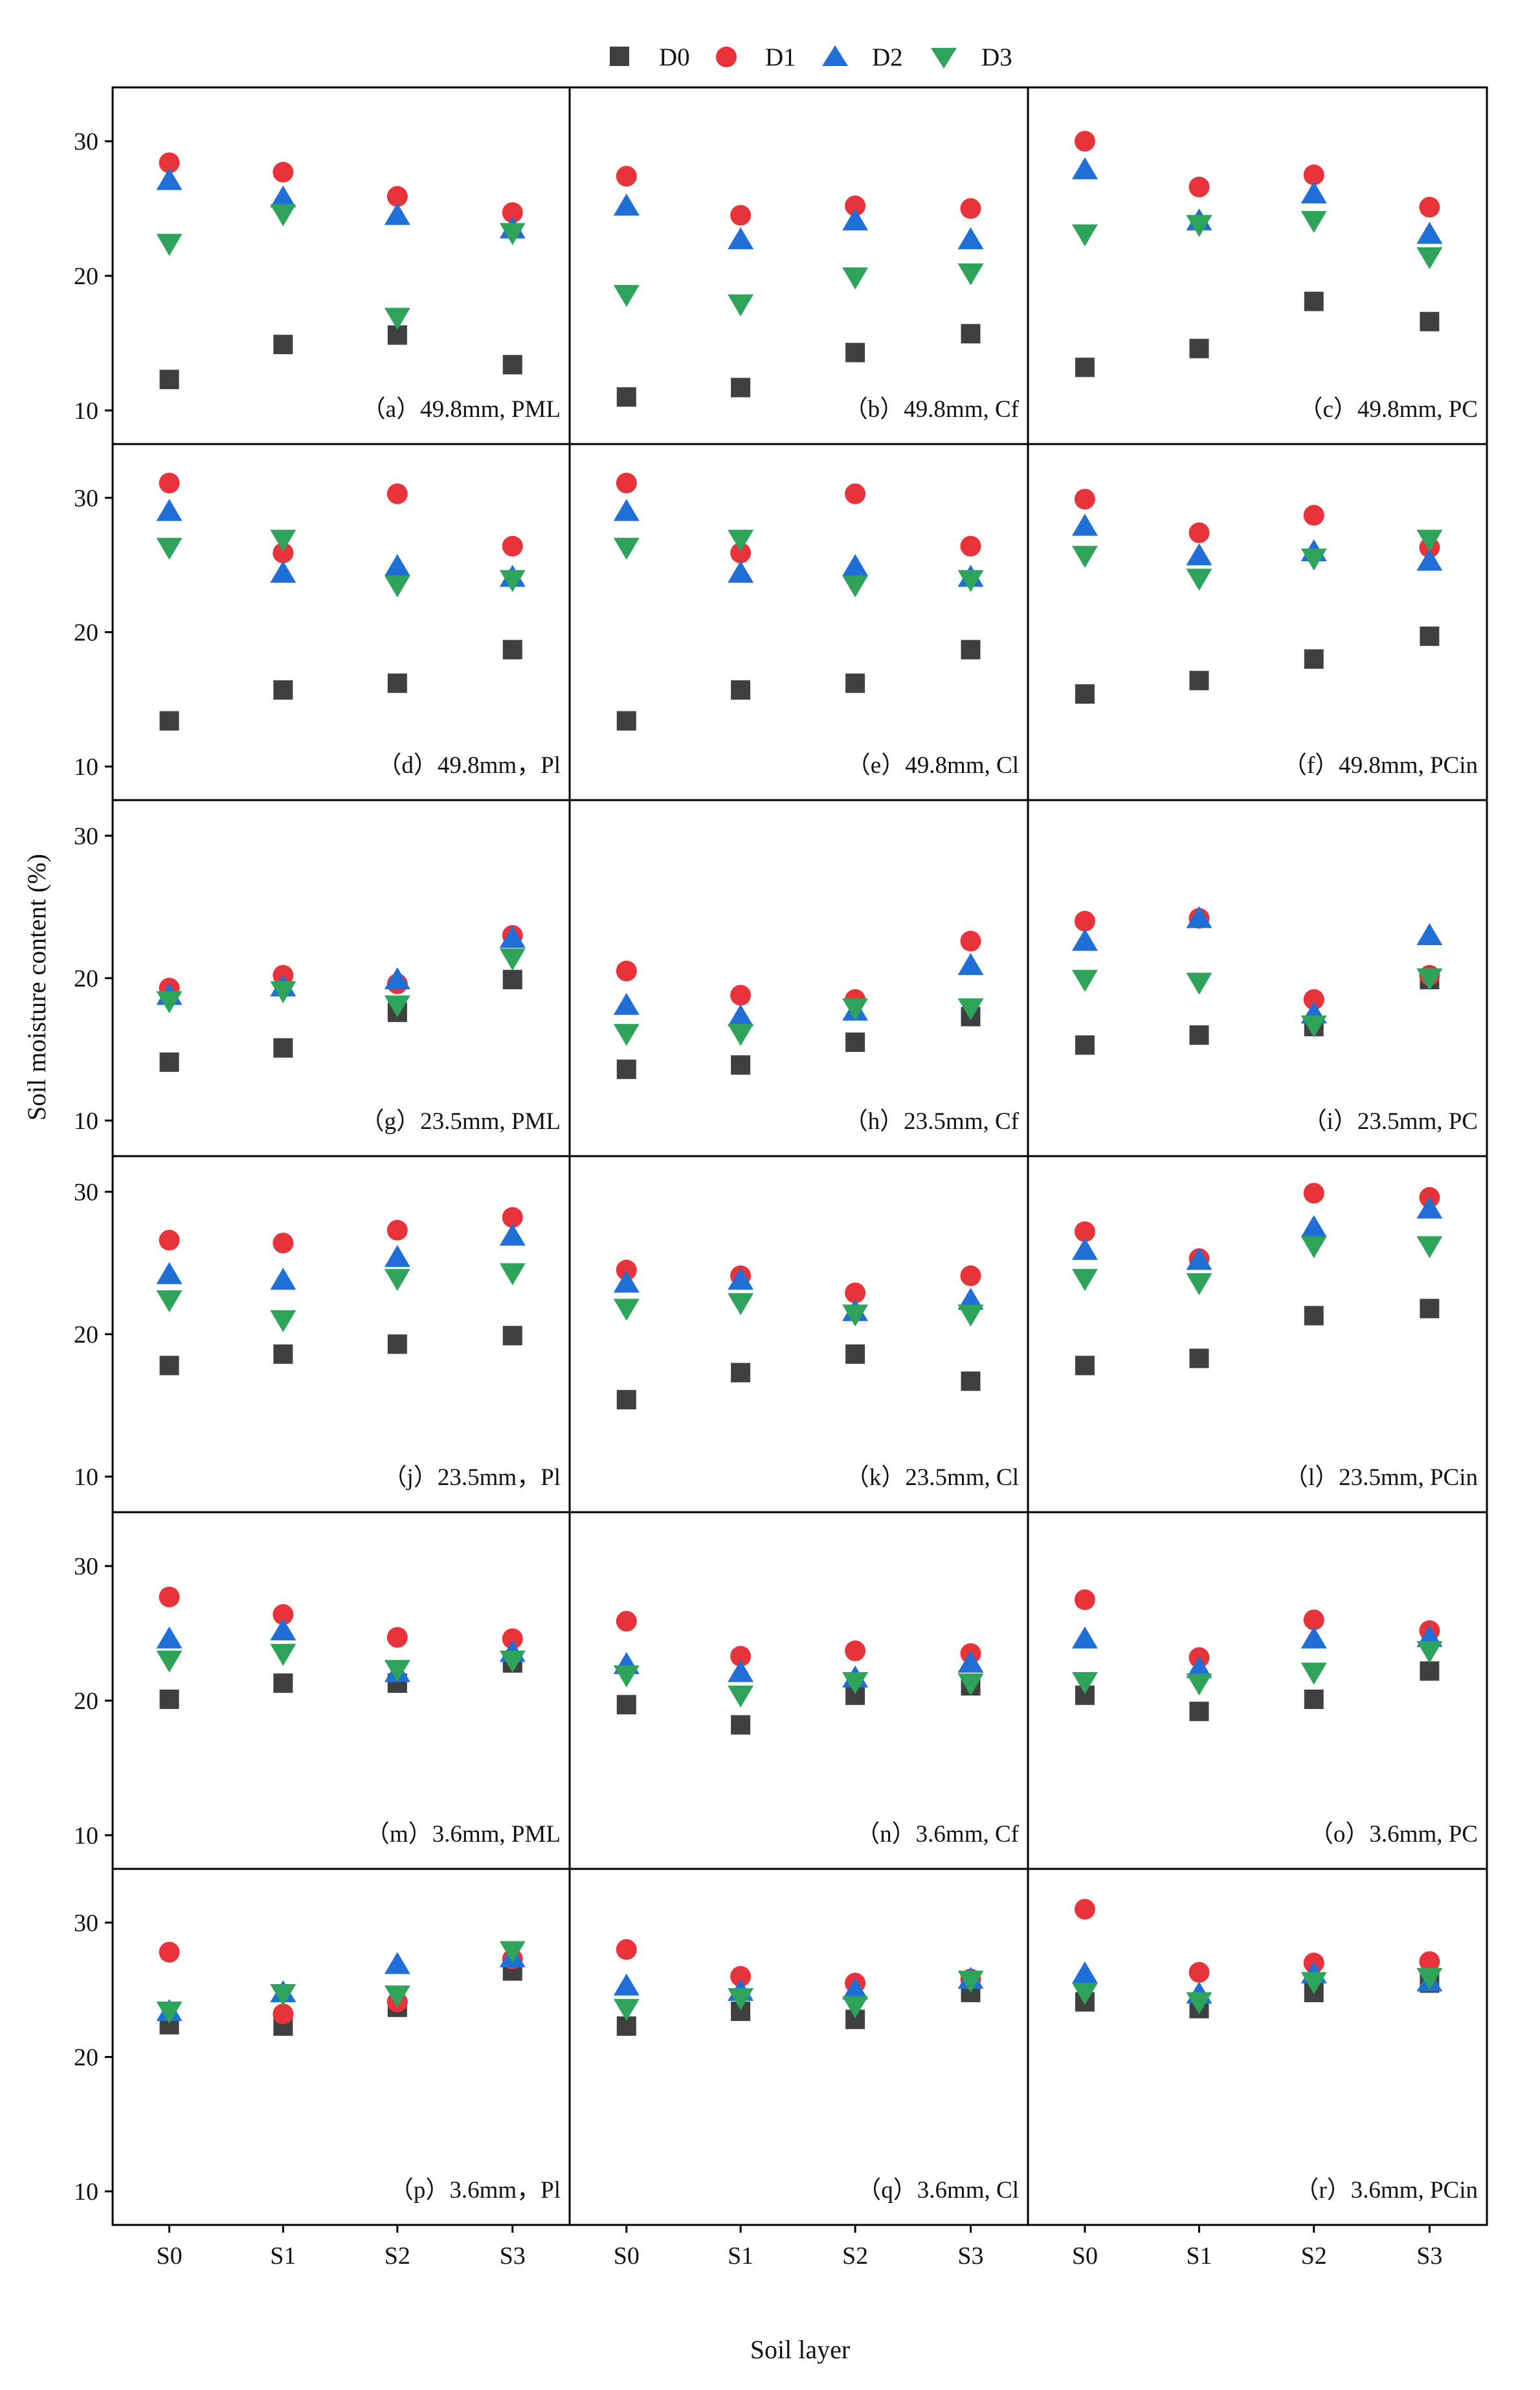 This screenshot has width=1540, height=2390. Describe the element at coordinates (970, 2256) in the screenshot. I see `x-tick-label: S3` at that location.